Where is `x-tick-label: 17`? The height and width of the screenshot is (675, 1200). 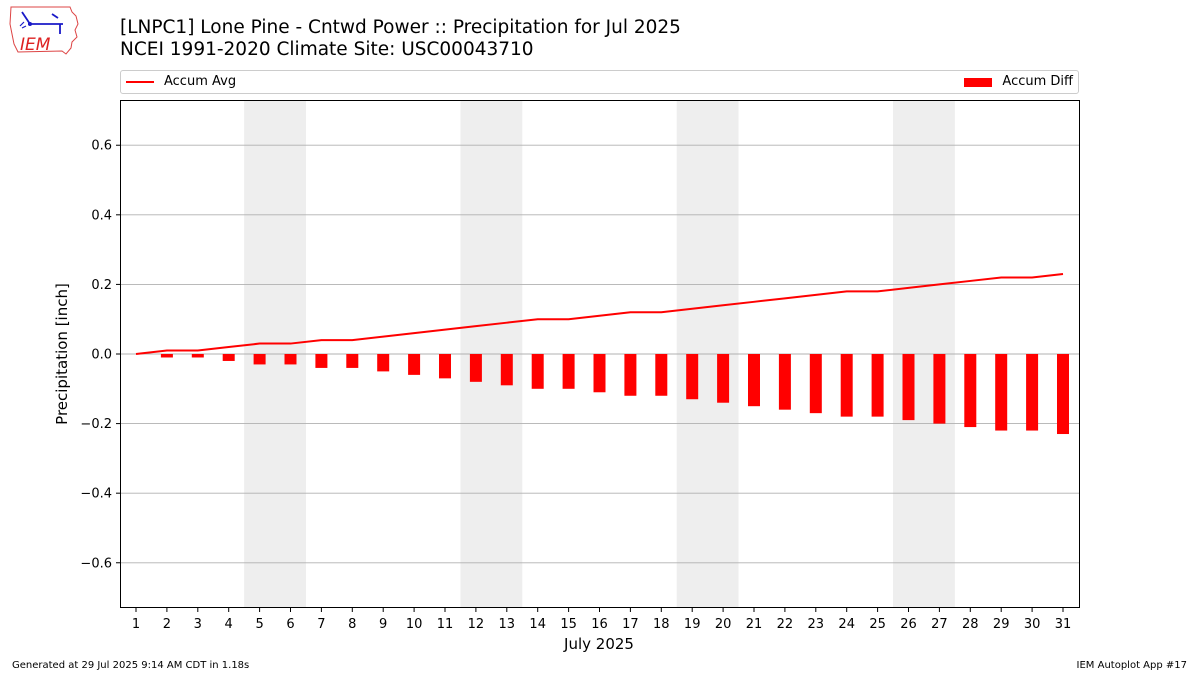
x-tick-label: 17 is located at coordinates (630, 624).